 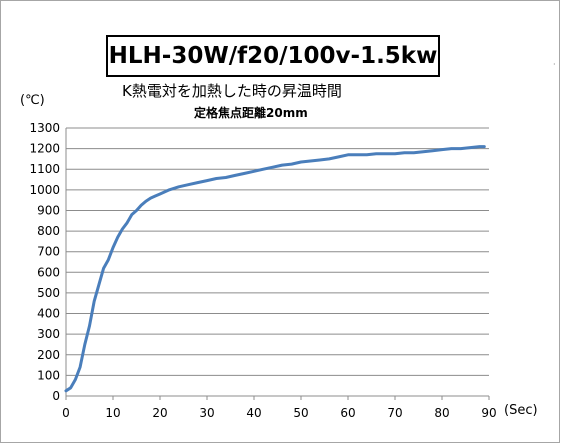 What do you see at coordinates (159, 413) in the screenshot?
I see `x-tick-label: 20` at bounding box center [159, 413].